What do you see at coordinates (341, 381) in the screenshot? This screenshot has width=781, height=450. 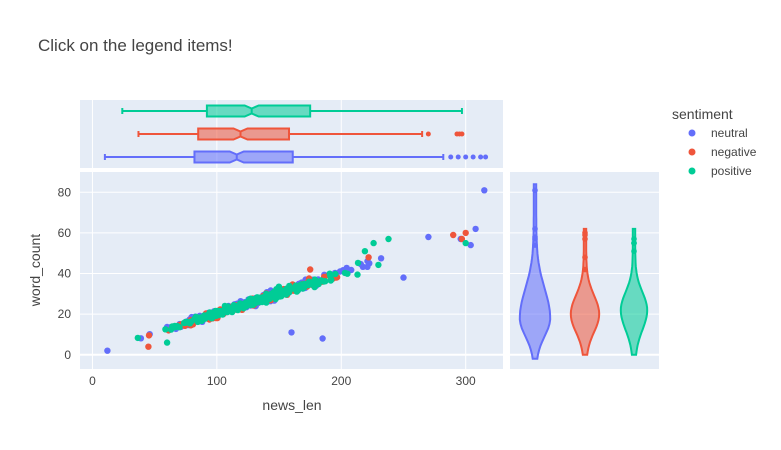 I see `x-tick-label: 200` at bounding box center [341, 381].